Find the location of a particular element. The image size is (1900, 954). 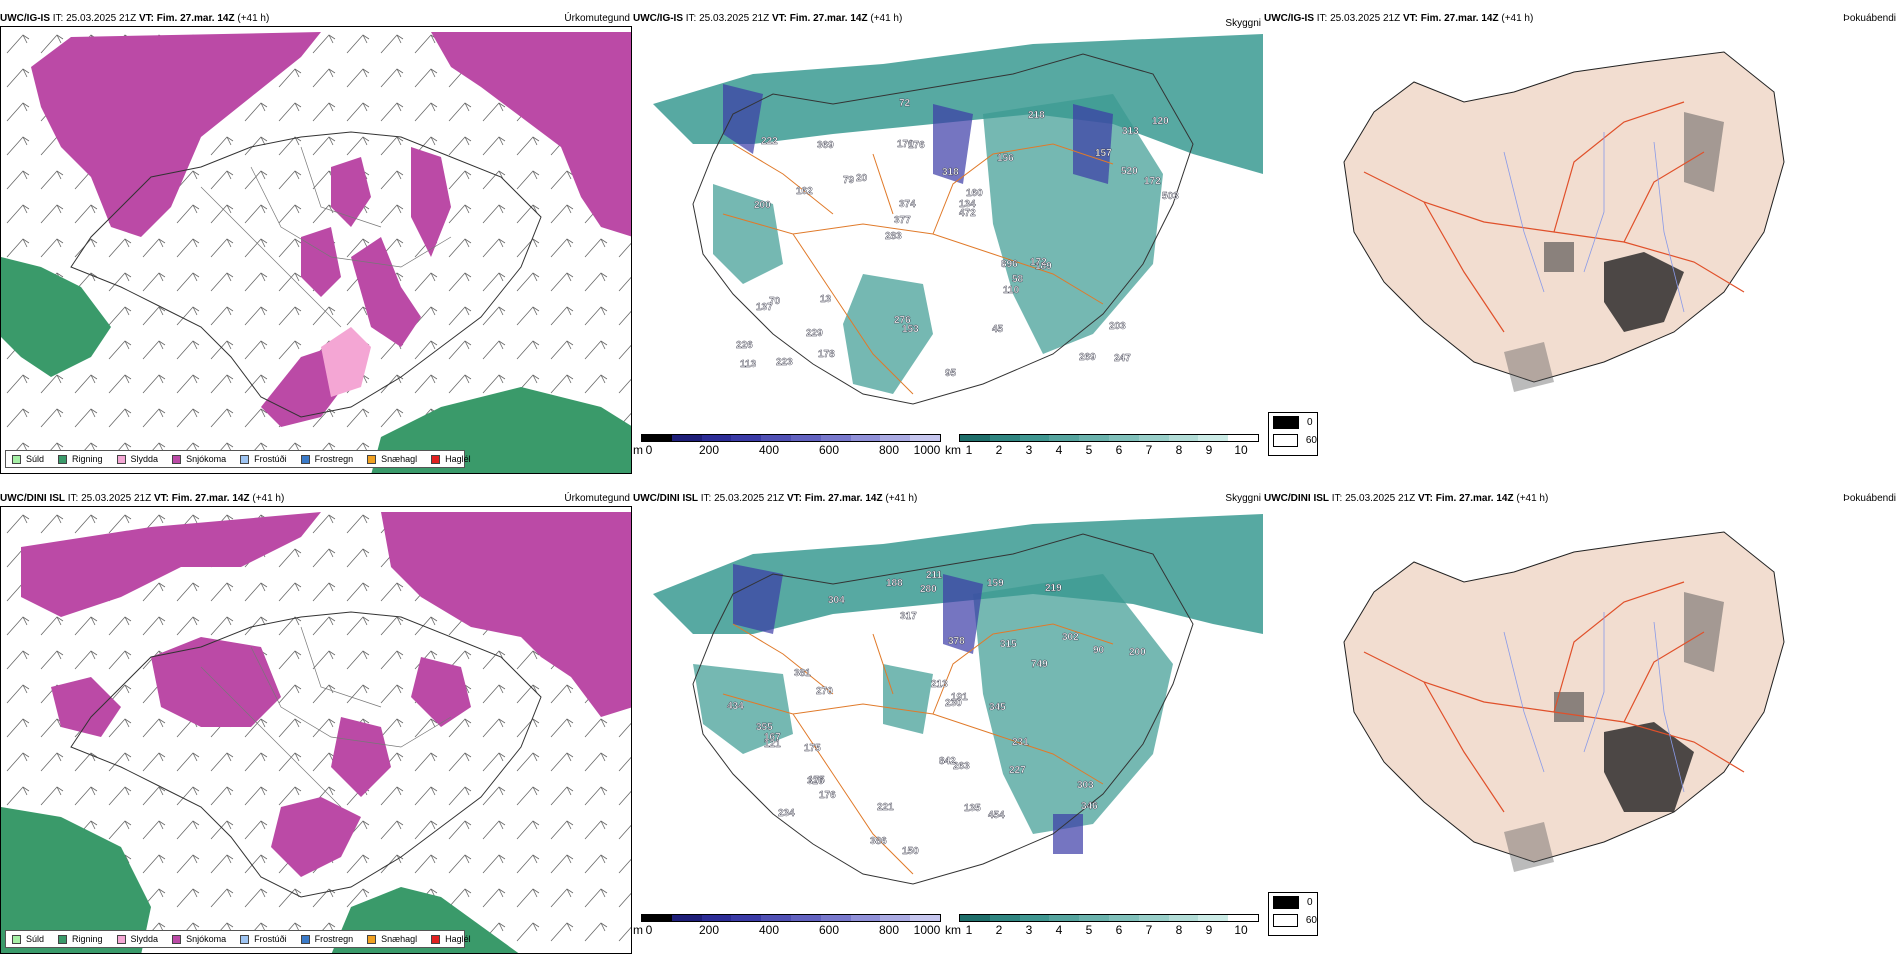

cloud-base-label: 280 is located at coordinates (928, 589).